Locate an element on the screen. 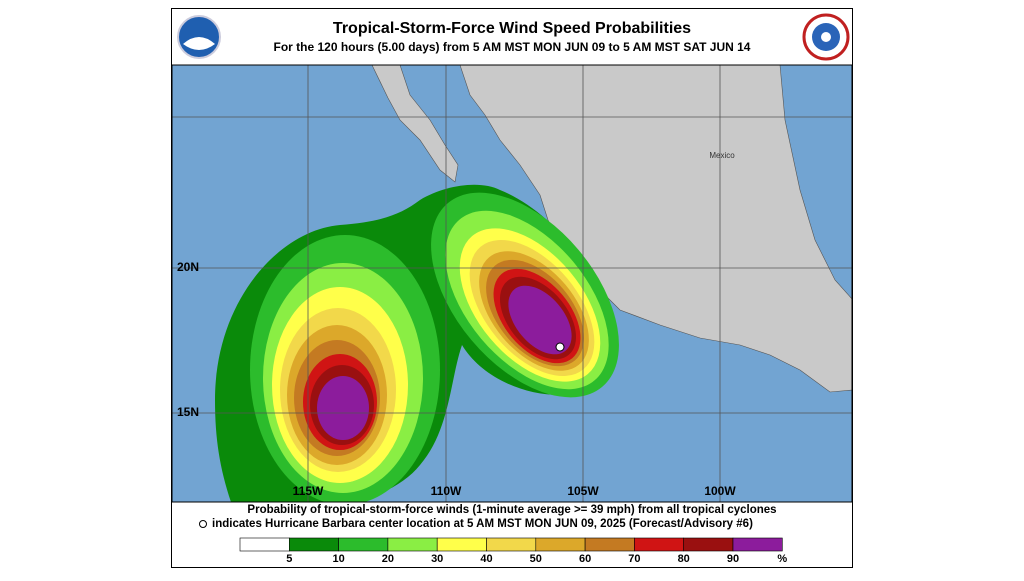 This screenshot has height=581, width=1024. colorbar-label: 5 is located at coordinates (289, 559).